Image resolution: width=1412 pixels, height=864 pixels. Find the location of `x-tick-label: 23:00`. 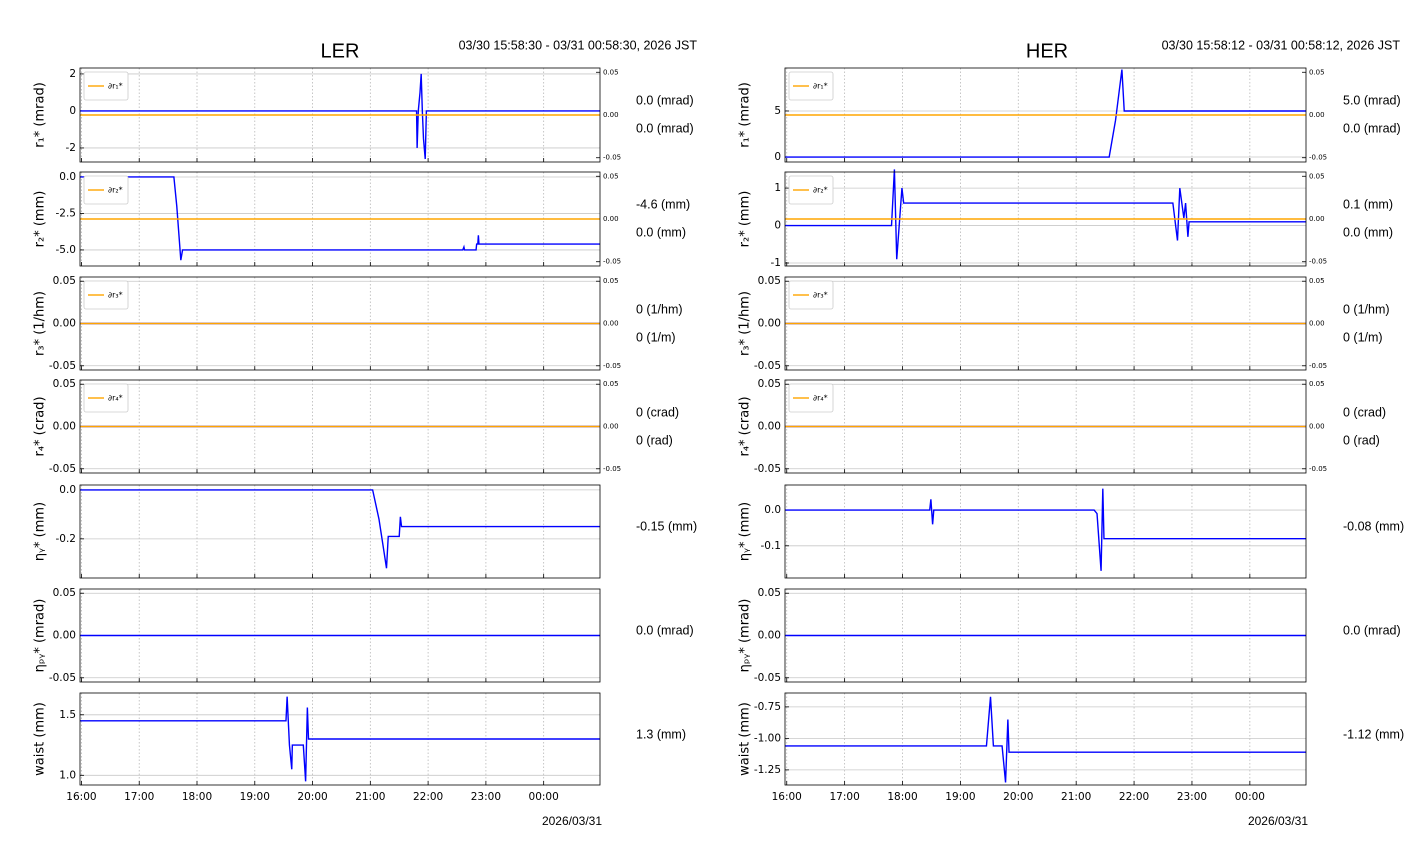

x-tick-label: 23:00 is located at coordinates (486, 797).